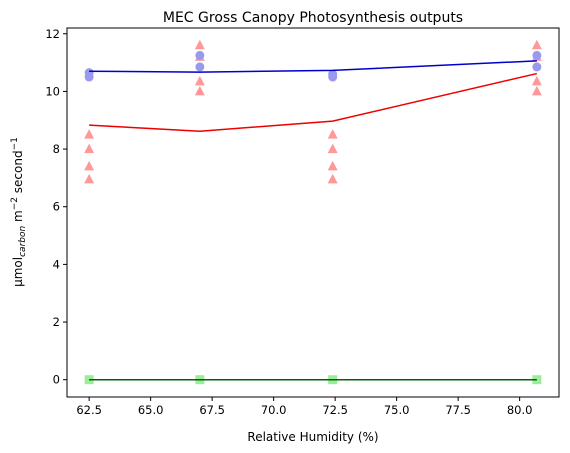  Describe the element at coordinates (56, 207) in the screenshot. I see `y-tick-label: 6` at that location.